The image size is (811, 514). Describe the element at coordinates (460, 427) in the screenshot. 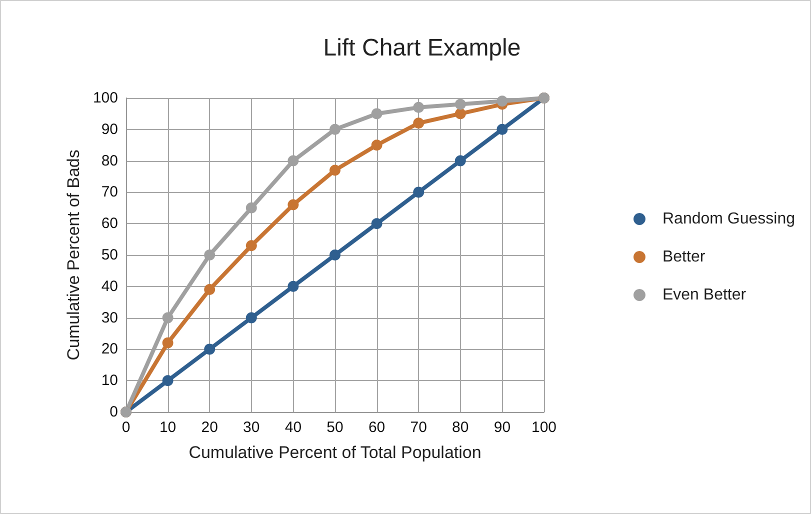

I see `x-tick-label: 80` at that location.